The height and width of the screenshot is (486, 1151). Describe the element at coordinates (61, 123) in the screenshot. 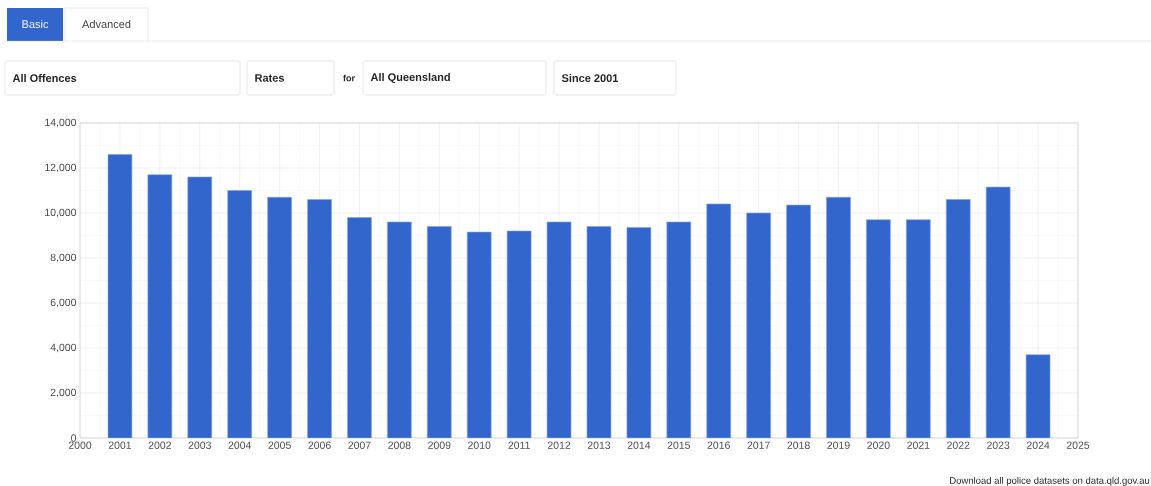

I see `y-tick-label: 14,000` at that location.